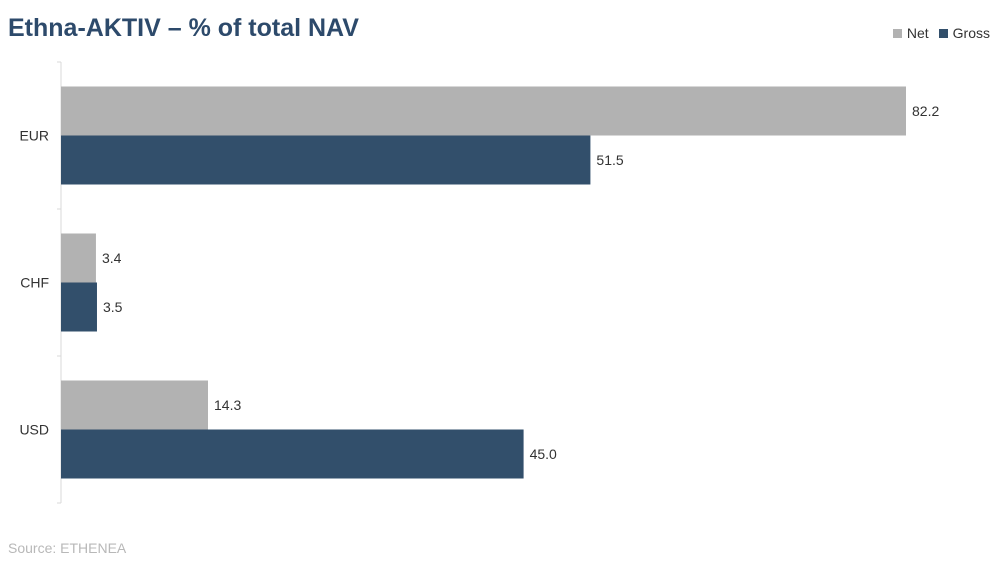  What do you see at coordinates (78, 258) in the screenshot?
I see `bar-net-chf` at bounding box center [78, 258].